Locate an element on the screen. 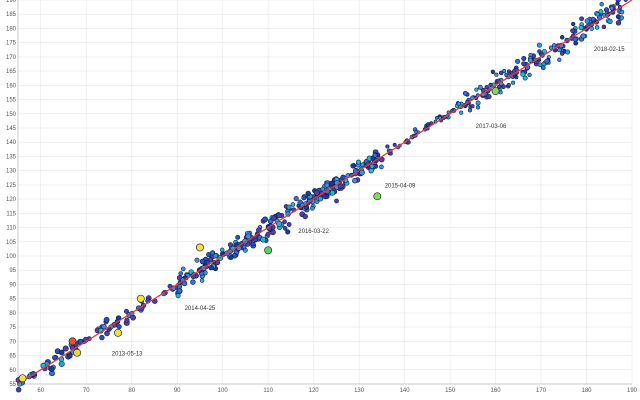 The image size is (640, 400). x-tick-label: 160 is located at coordinates (496, 391).